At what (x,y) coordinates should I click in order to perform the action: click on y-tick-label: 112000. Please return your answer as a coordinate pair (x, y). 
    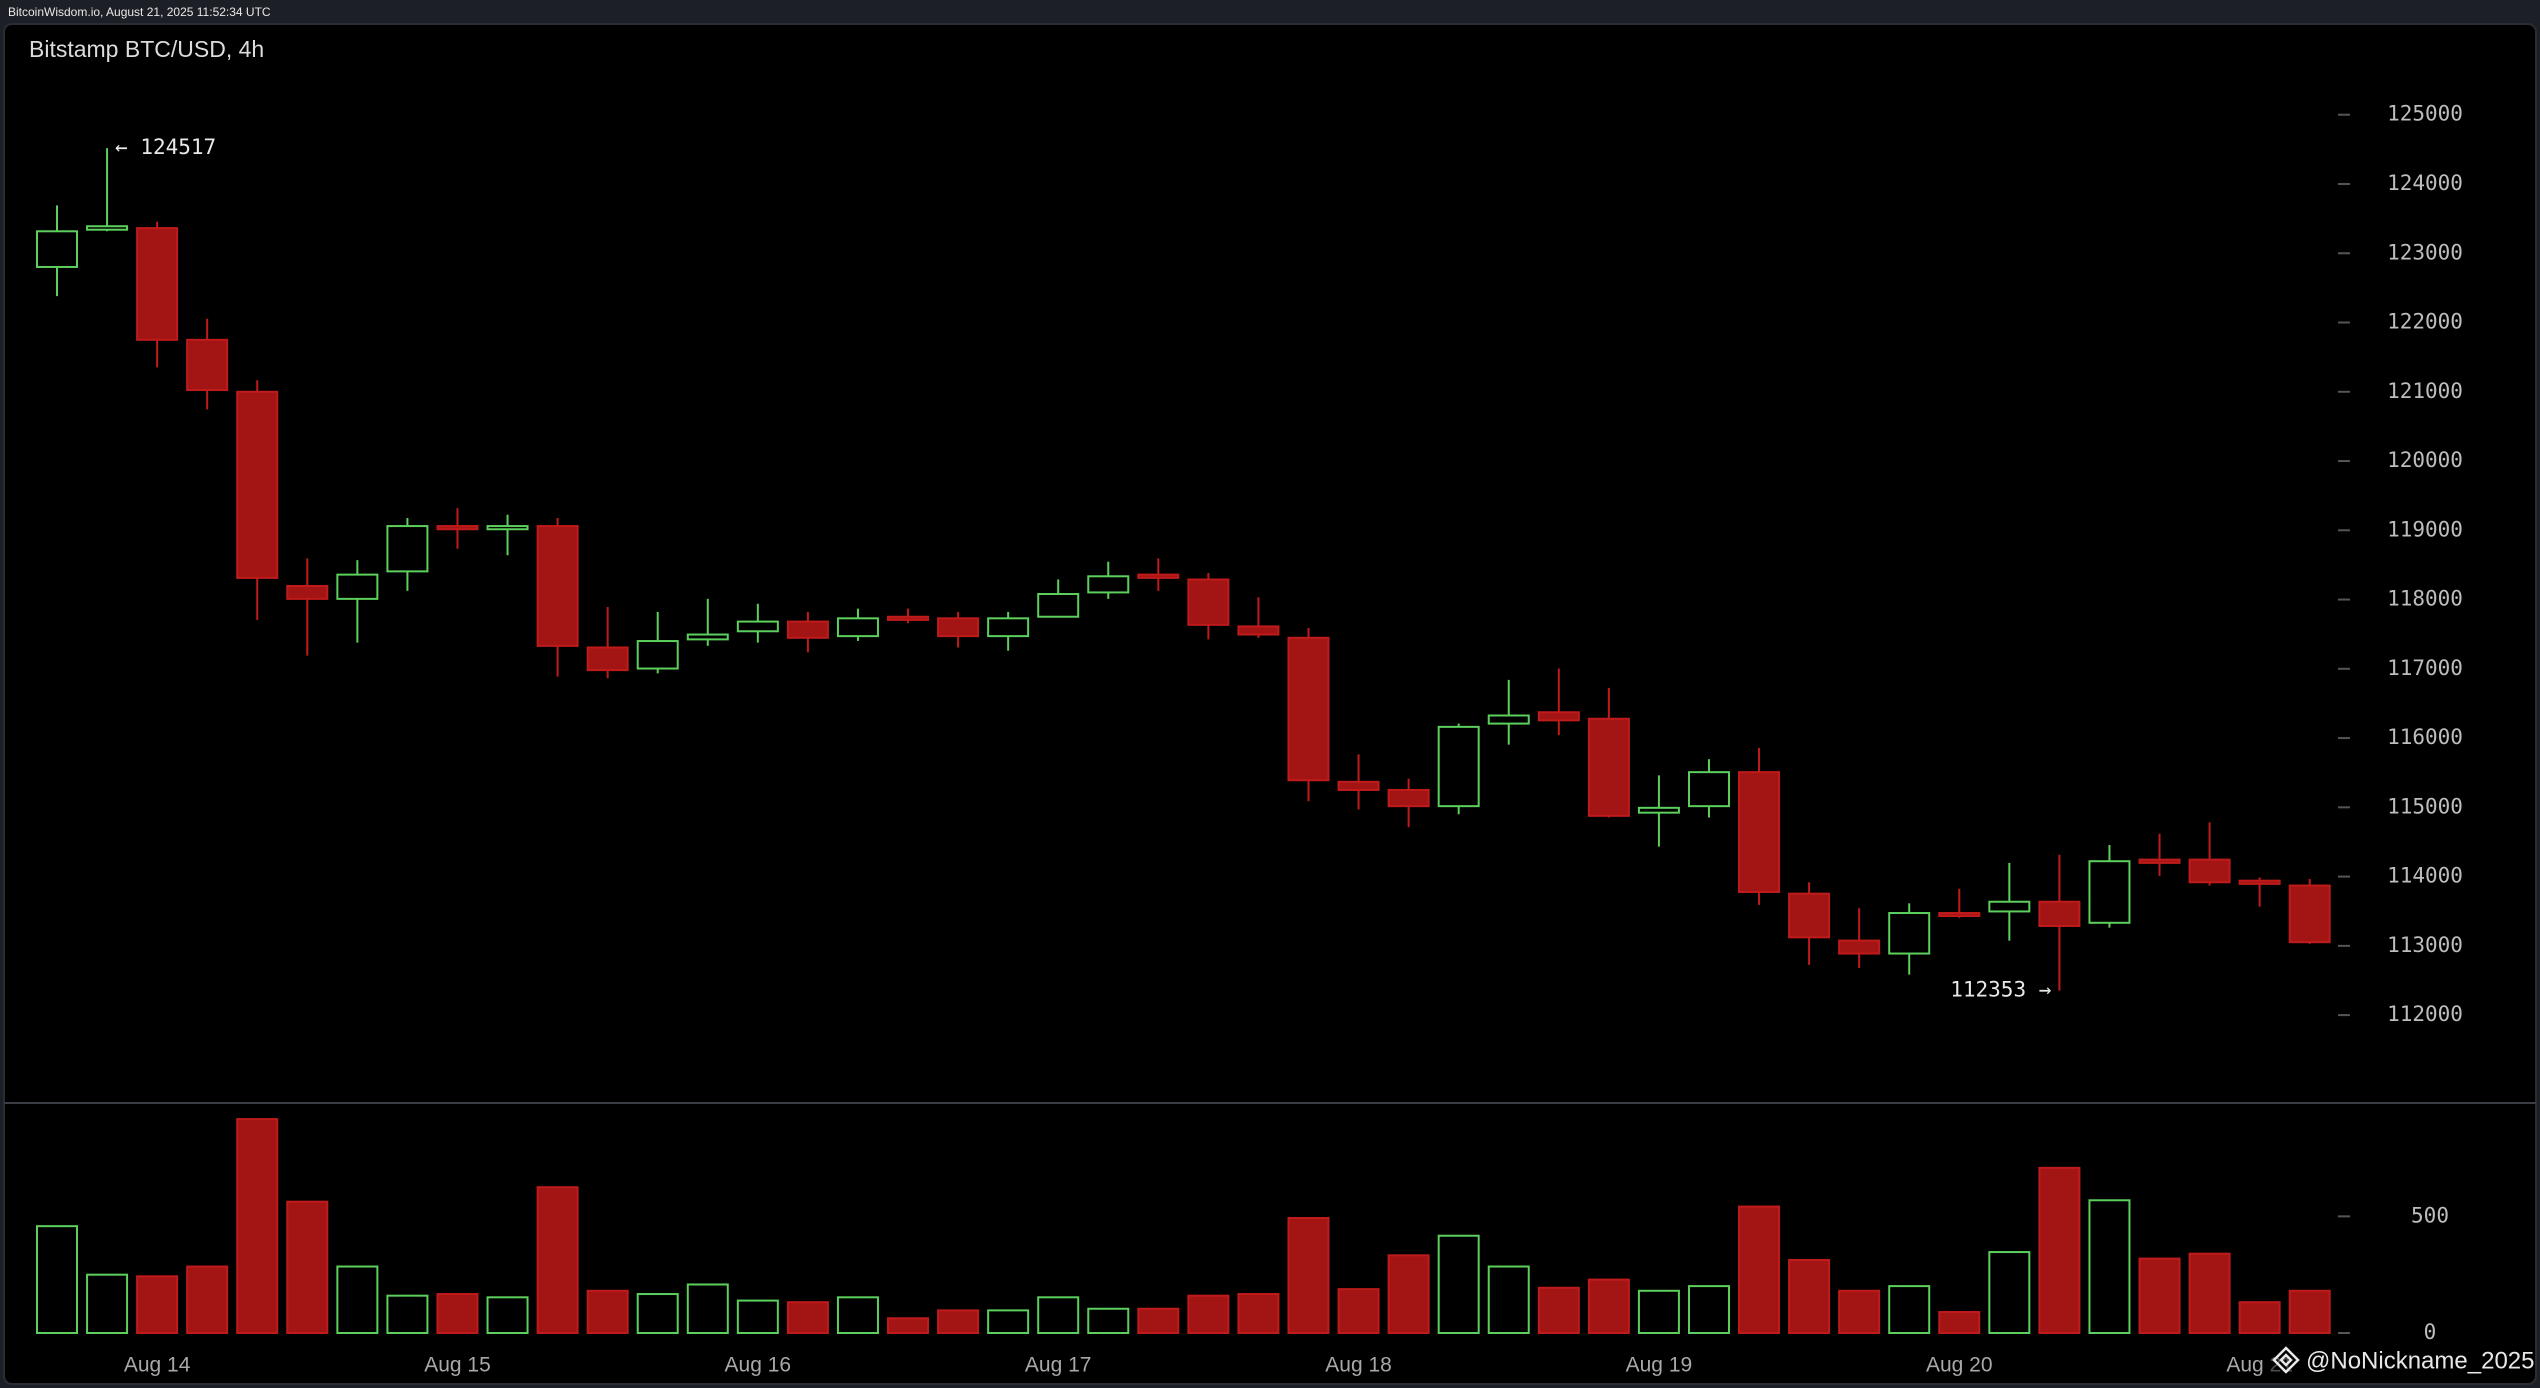
    Looking at the image, I should click on (2425, 1014).